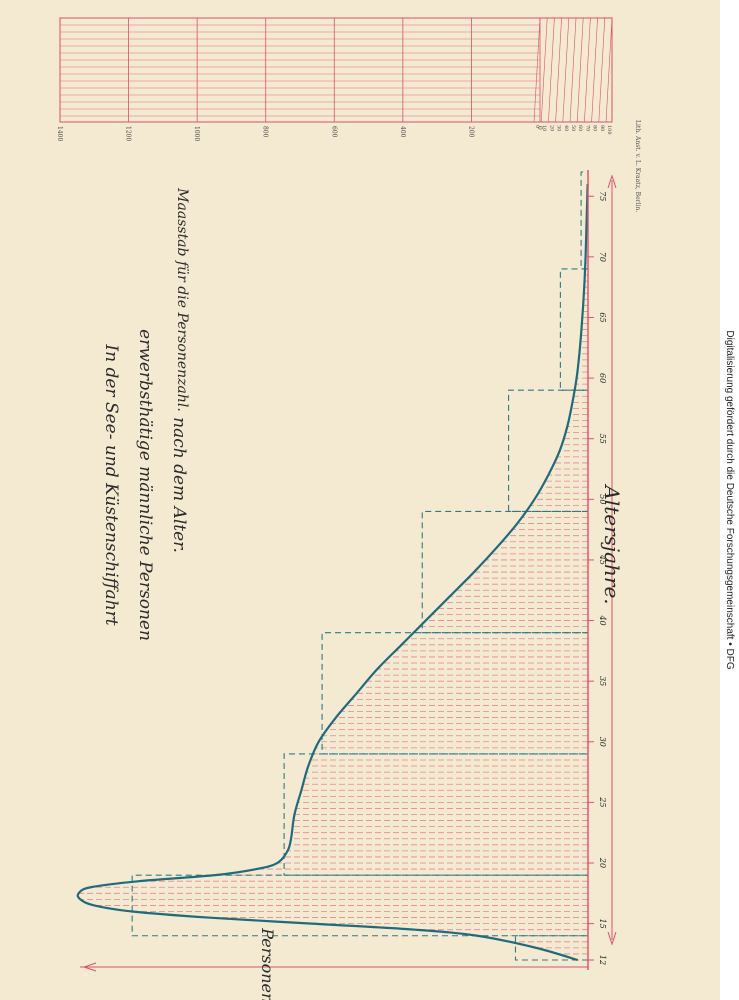 This screenshot has width=739, height=1000. What do you see at coordinates (612, 181) in the screenshot?
I see `age-arrow-head-top` at bounding box center [612, 181].